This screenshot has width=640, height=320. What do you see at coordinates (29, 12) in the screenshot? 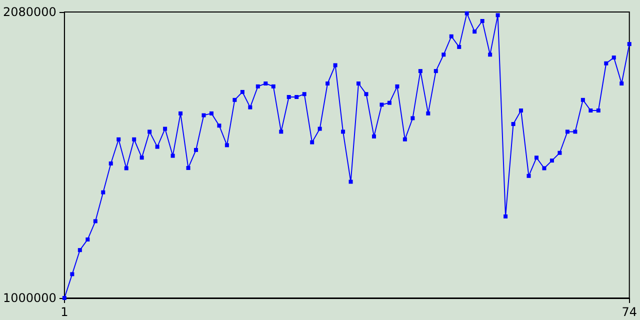
I see `y-tick-label: 2080000` at bounding box center [29, 12].